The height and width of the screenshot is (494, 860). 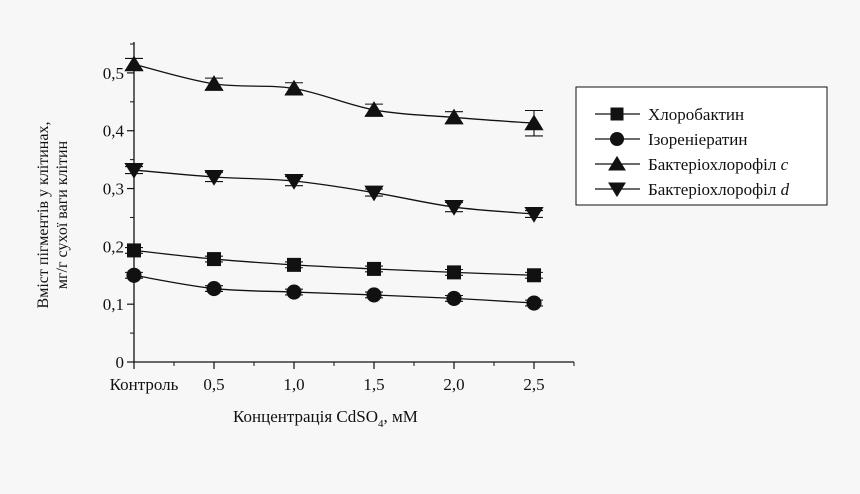 I want to click on svg-text: Концентрація CdSO4, мМ, so click(x=325, y=418).